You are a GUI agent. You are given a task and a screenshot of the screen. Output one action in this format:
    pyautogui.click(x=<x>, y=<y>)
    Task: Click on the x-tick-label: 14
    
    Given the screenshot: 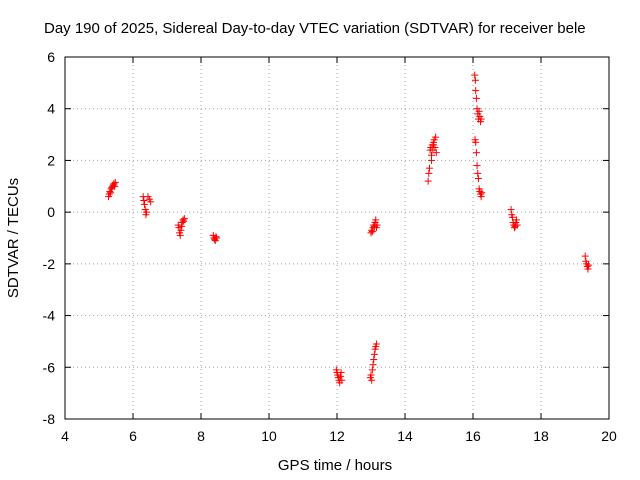 What is the action you would take?
    pyautogui.click(x=405, y=436)
    